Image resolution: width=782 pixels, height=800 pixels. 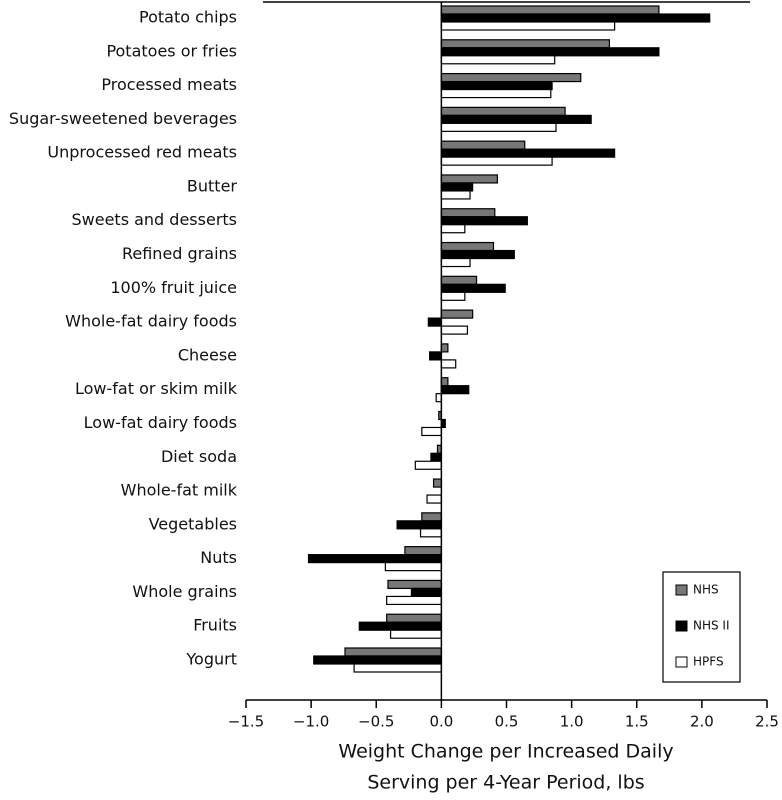 What do you see at coordinates (160, 422) in the screenshot?
I see `category-label: Low-fat dairy foods` at bounding box center [160, 422].